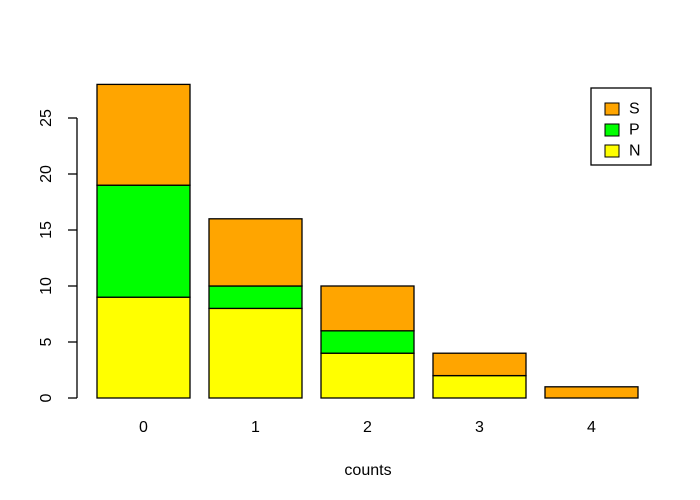 Image resolution: width=700 pixels, height=500 pixels. Describe the element at coordinates (612, 109) in the screenshot. I see `legend-swatch-s` at that location.